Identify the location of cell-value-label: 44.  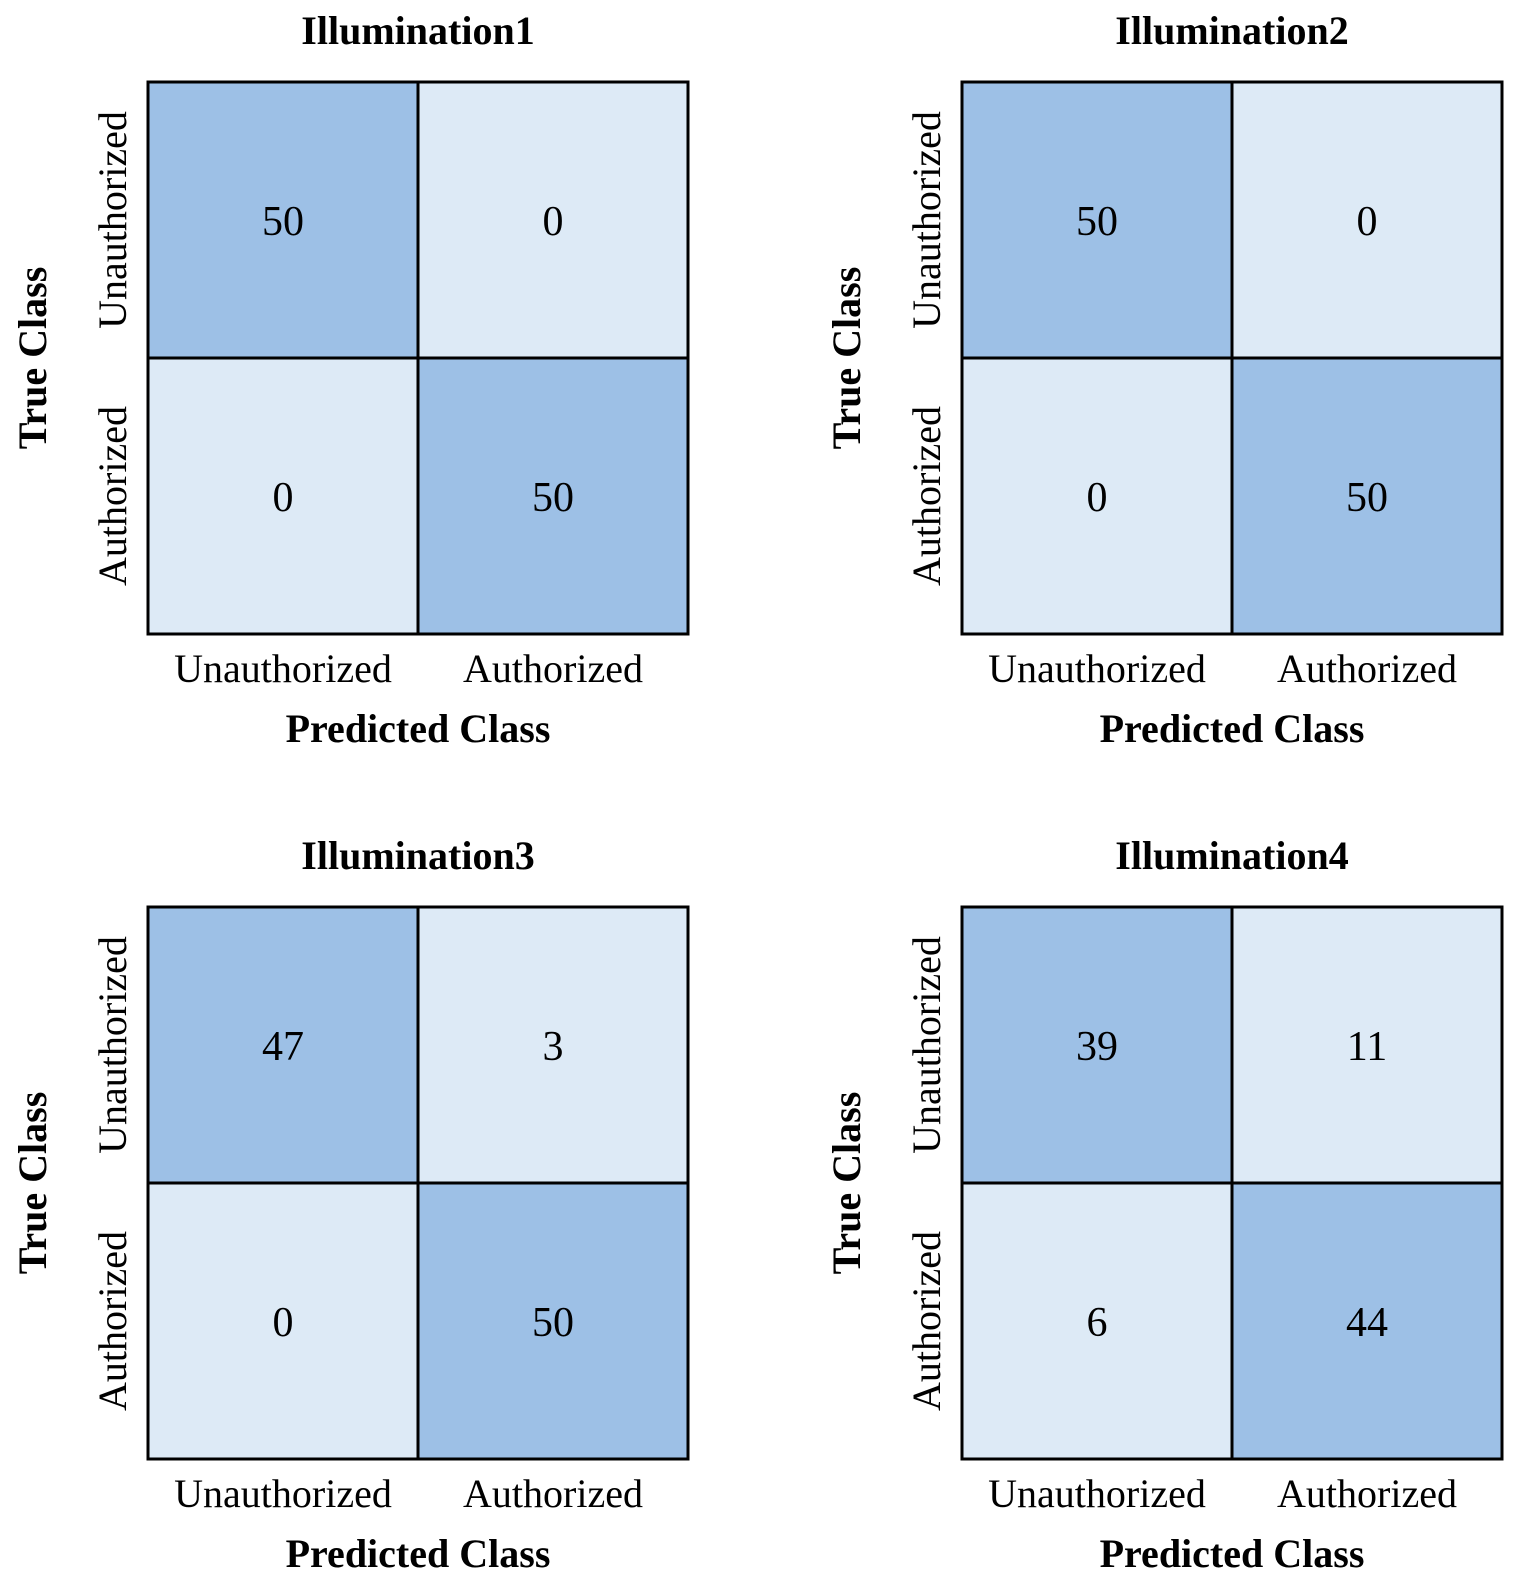
(1367, 1323).